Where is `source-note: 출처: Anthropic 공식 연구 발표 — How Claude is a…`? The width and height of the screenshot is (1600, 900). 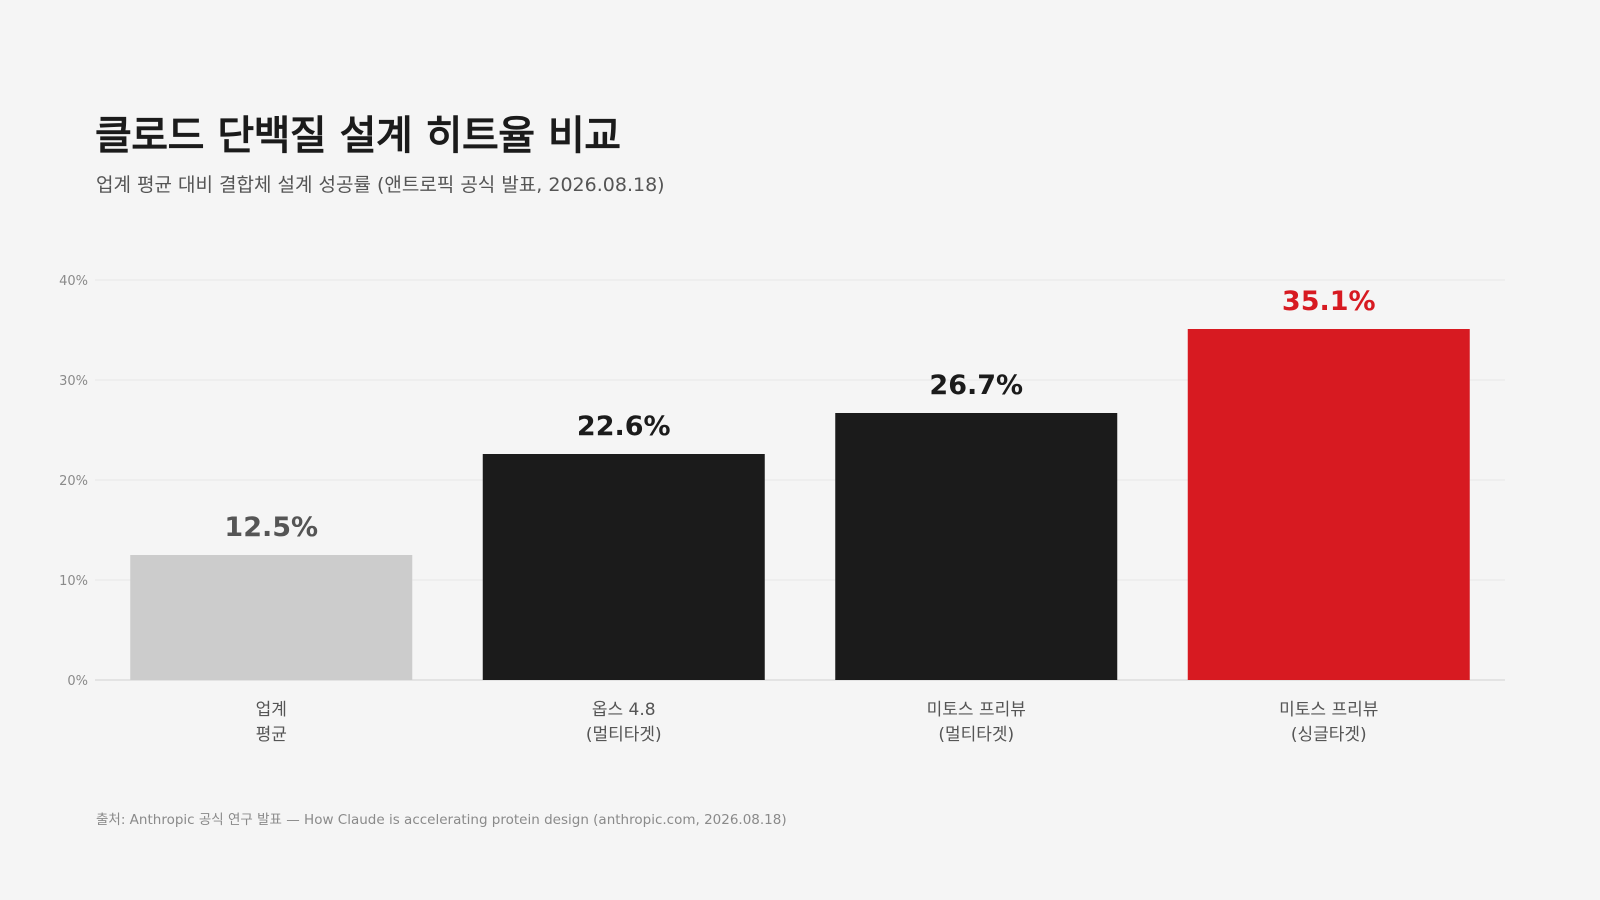 source-note: 출처: Anthropic 공식 연구 발표 — How Claude is a… is located at coordinates (441, 820).